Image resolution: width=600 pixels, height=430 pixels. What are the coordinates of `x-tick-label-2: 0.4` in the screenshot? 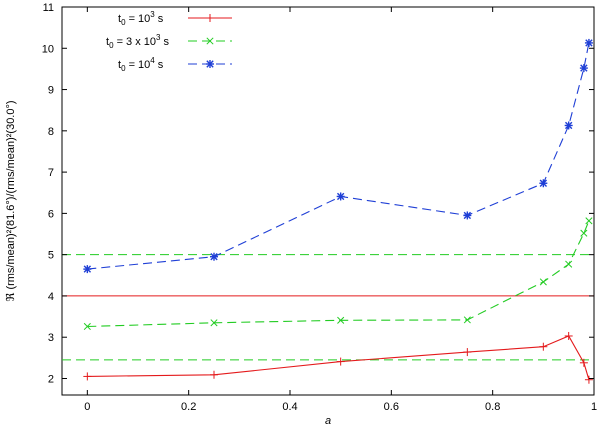 It's located at (289, 407).